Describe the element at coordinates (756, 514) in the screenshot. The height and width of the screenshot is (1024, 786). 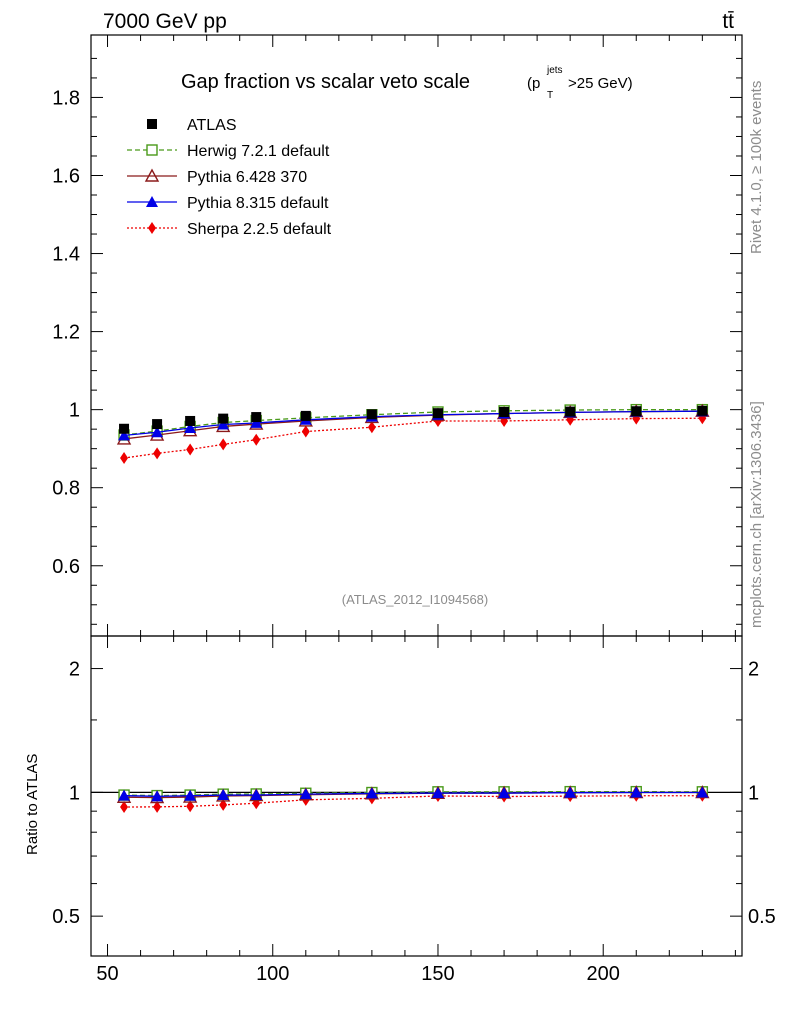
I see `mcplots-reference-label: mcplots.cern.ch [arXiv:1306.3436]` at that location.